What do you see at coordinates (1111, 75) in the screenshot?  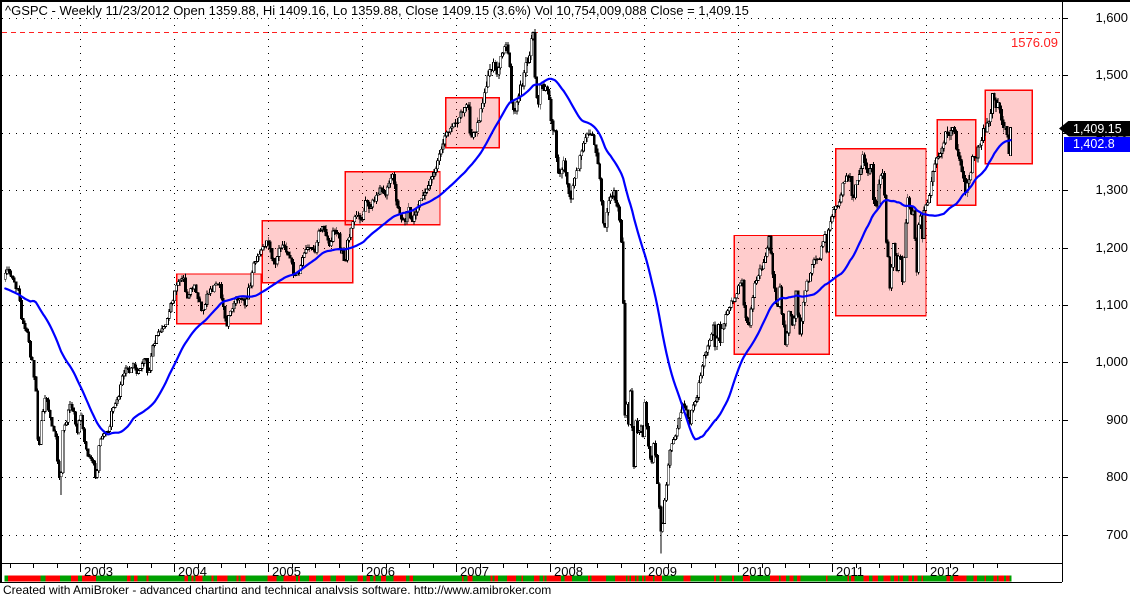 I see `price-axis-label: 1,500` at bounding box center [1111, 75].